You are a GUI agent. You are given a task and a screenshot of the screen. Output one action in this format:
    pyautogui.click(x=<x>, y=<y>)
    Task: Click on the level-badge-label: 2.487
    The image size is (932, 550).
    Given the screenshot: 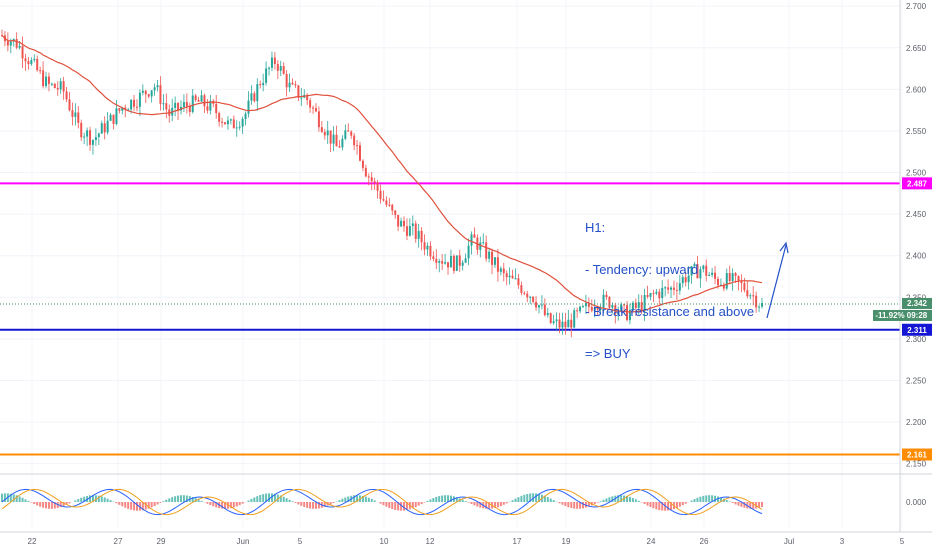 What is the action you would take?
    pyautogui.click(x=917, y=183)
    